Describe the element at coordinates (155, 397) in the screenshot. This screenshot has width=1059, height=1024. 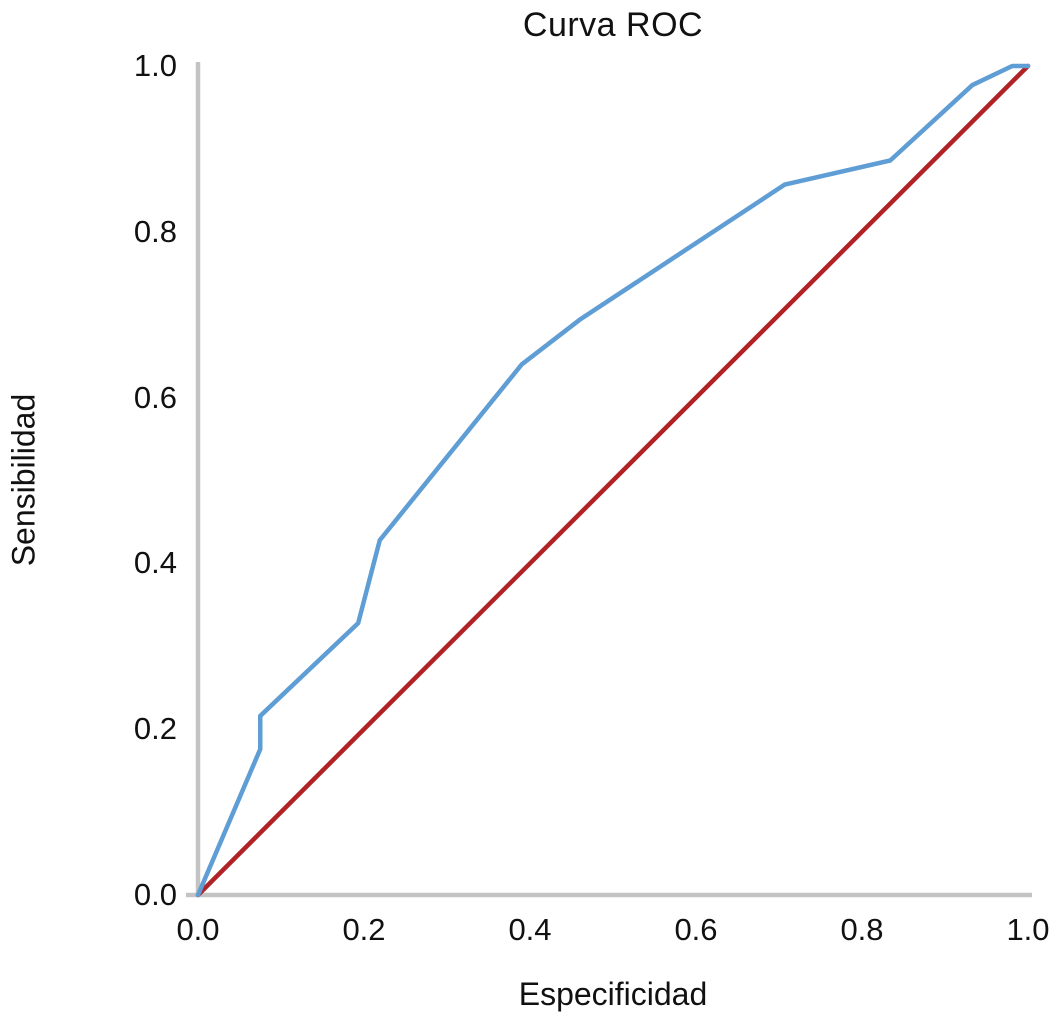
I see `y-tick-label: 0.6` at that location.